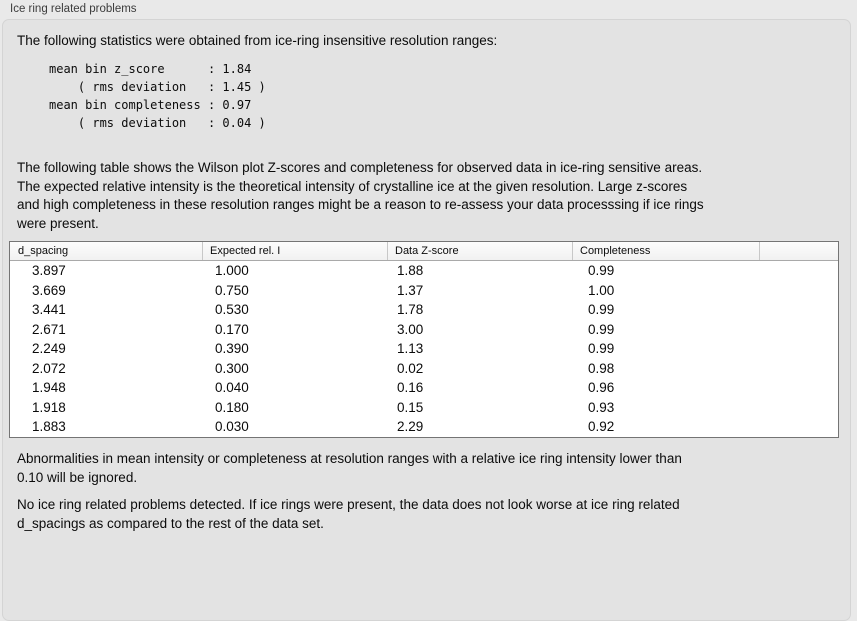 The height and width of the screenshot is (621, 857). I want to click on table-cell: 0.300, so click(232, 368).